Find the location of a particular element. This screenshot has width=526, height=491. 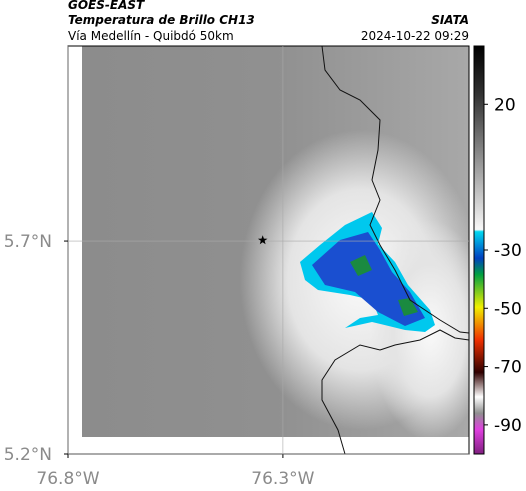

colorbar-tick-label: -50 is located at coordinates (508, 309).